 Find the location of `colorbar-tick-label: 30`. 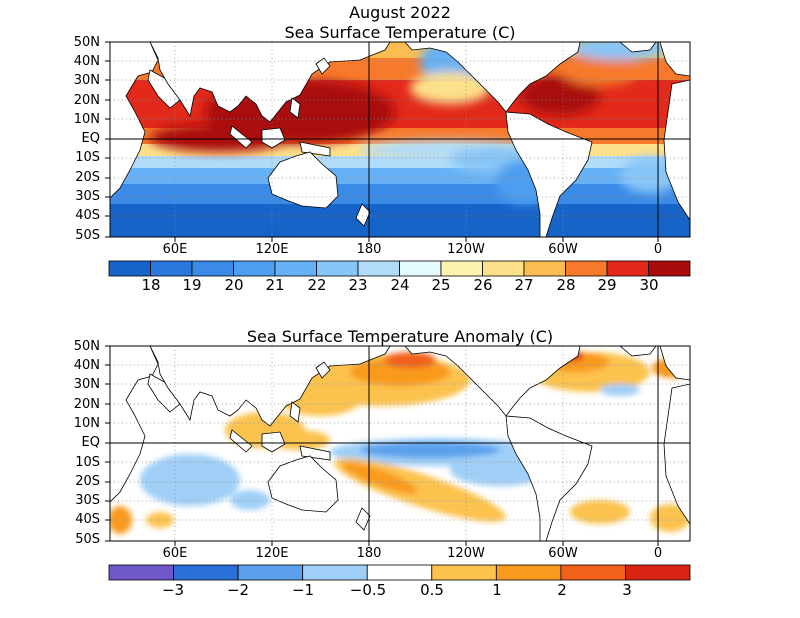

colorbar-tick-label: 30 is located at coordinates (649, 285).